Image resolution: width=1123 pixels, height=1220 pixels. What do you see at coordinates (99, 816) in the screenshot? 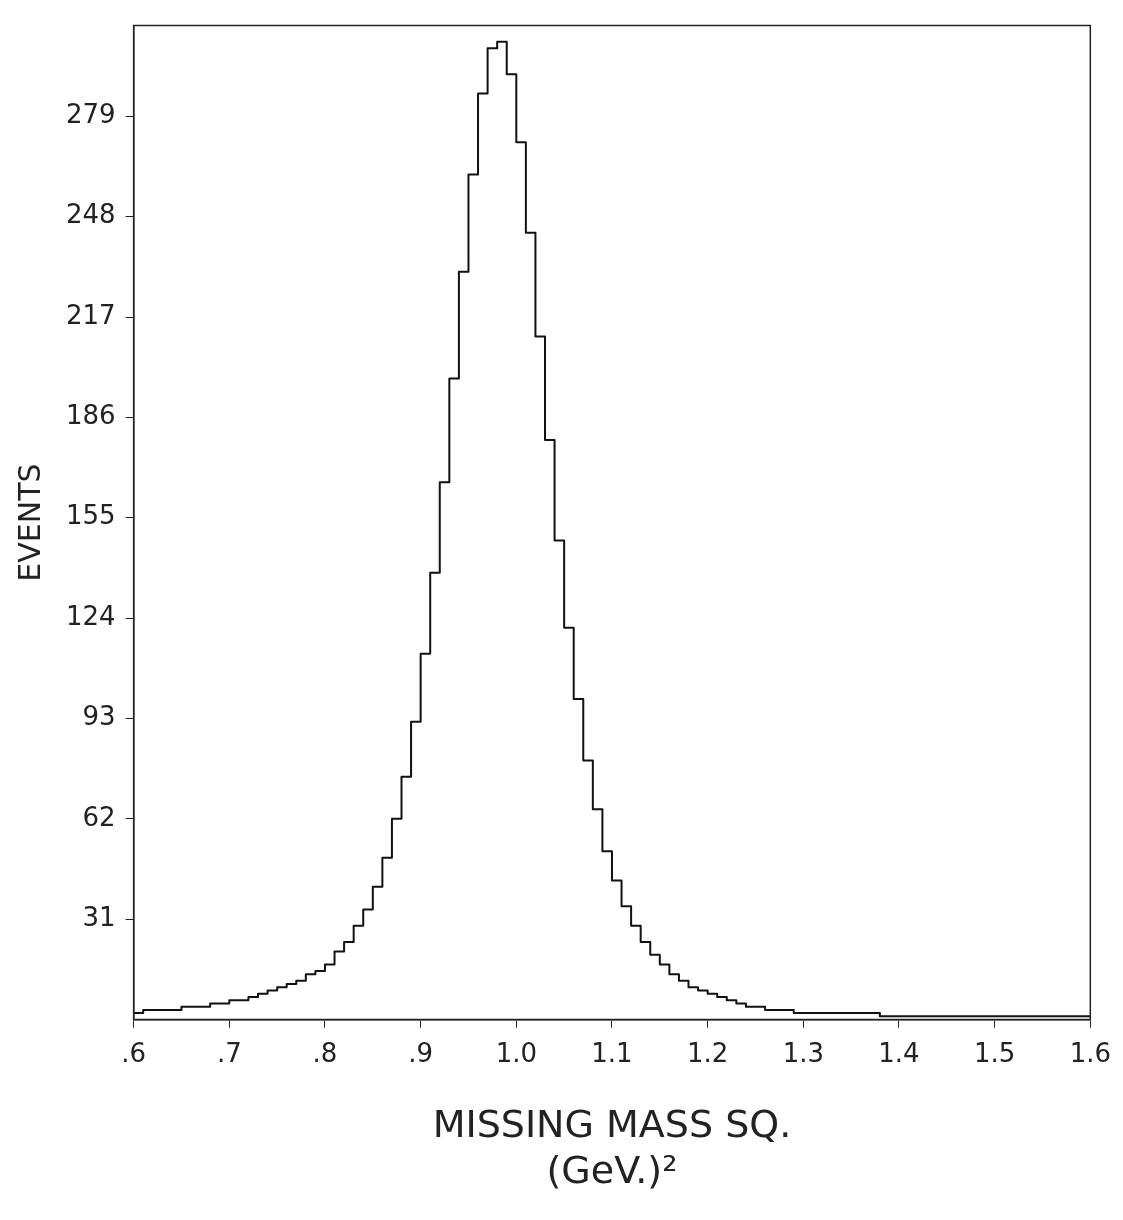
I see `y-tick-label: 62` at bounding box center [99, 816].